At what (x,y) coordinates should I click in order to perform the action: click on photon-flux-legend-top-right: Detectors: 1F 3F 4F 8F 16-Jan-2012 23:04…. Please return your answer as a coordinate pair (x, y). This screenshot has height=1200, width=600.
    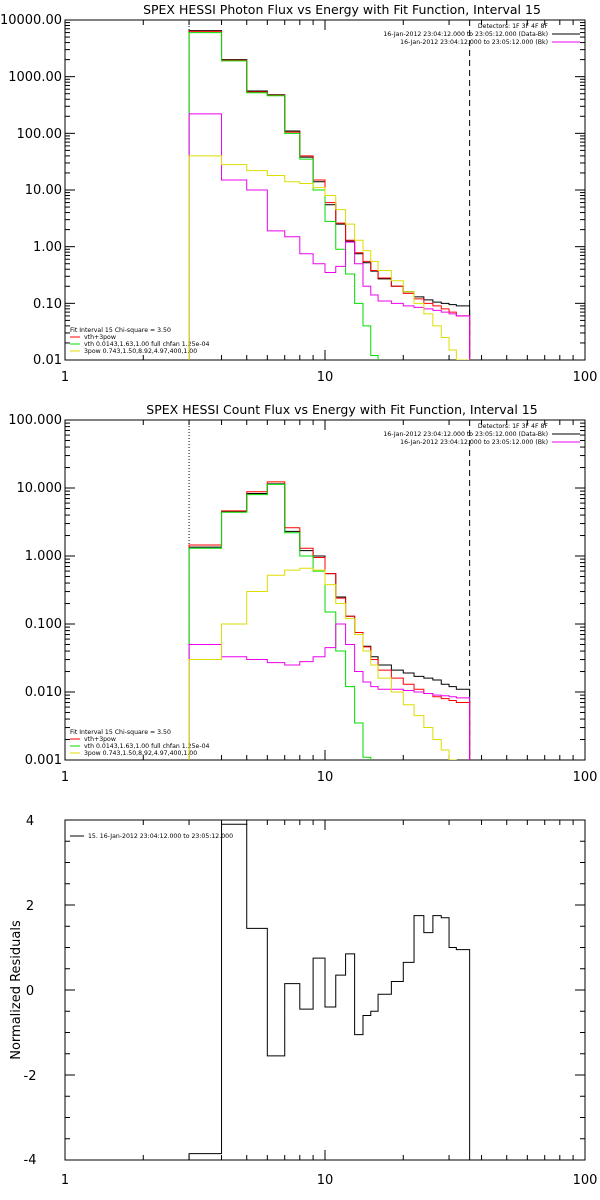
    Looking at the image, I should click on (481, 34).